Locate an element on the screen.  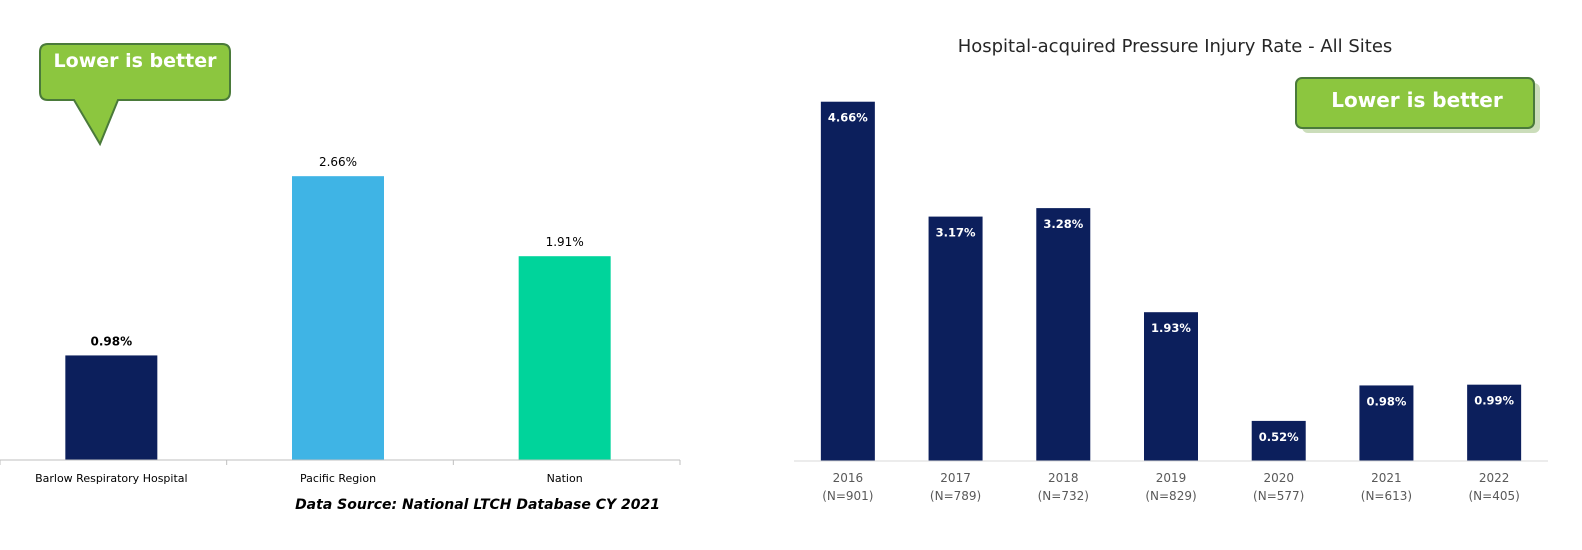
x-tick-label: 2022 is located at coordinates (1494, 478).